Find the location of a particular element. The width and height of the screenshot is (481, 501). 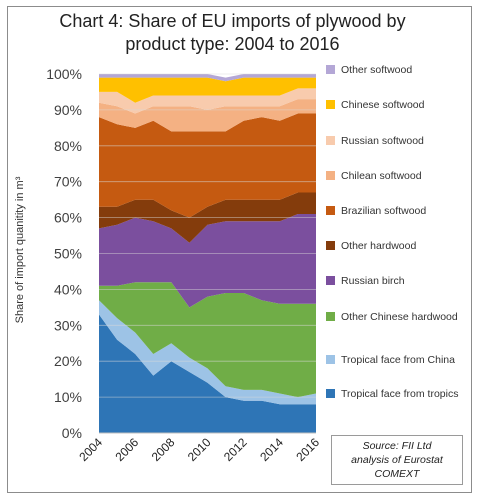

legend-label: Other Chinese hardwood is located at coordinates (399, 317).